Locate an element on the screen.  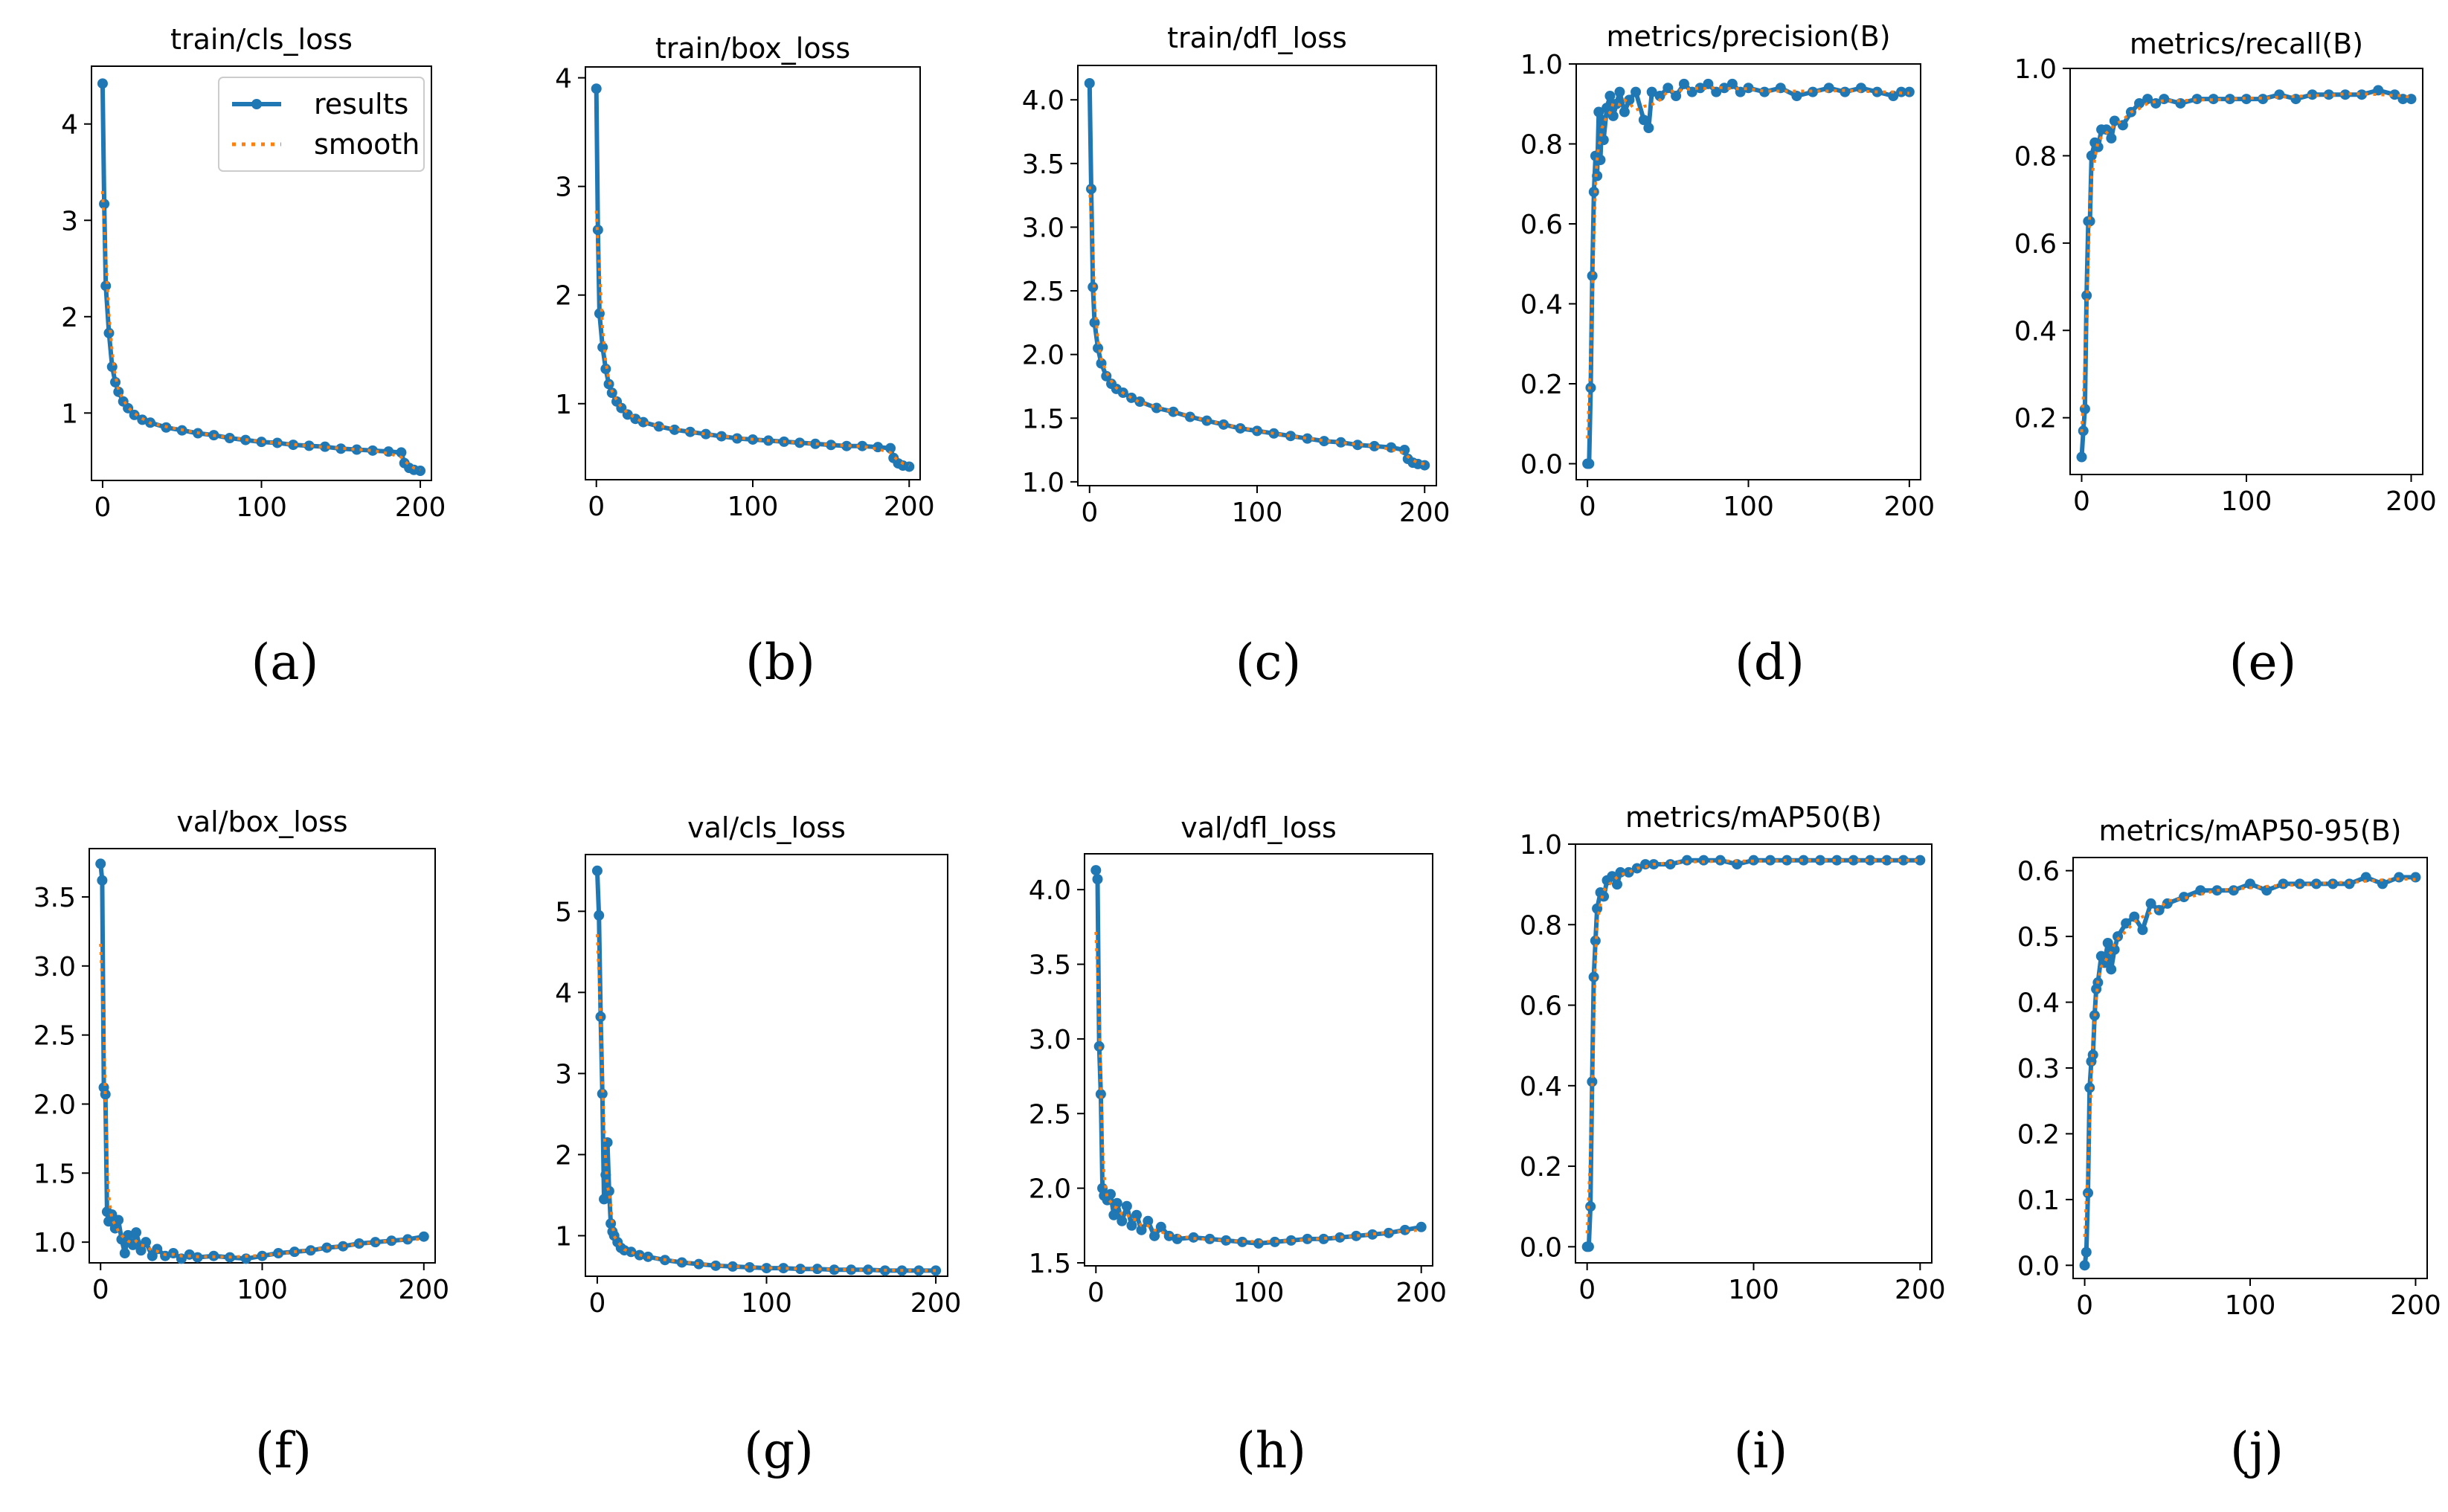
chart-title: train/dfl_loss is located at coordinates (1257, 38).